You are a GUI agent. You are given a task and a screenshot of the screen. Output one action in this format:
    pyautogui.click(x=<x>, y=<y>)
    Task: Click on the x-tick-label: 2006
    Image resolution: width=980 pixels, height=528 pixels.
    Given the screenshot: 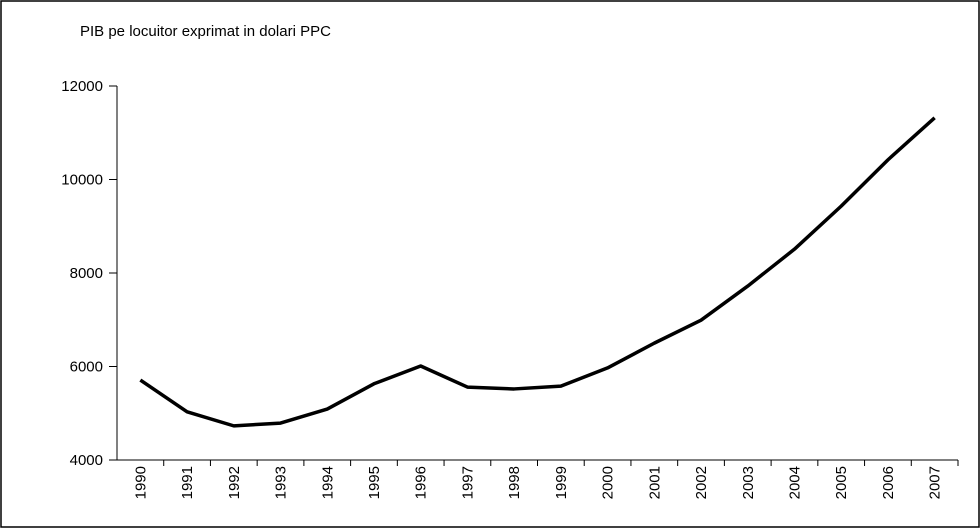 What is the action you would take?
    pyautogui.click(x=888, y=482)
    